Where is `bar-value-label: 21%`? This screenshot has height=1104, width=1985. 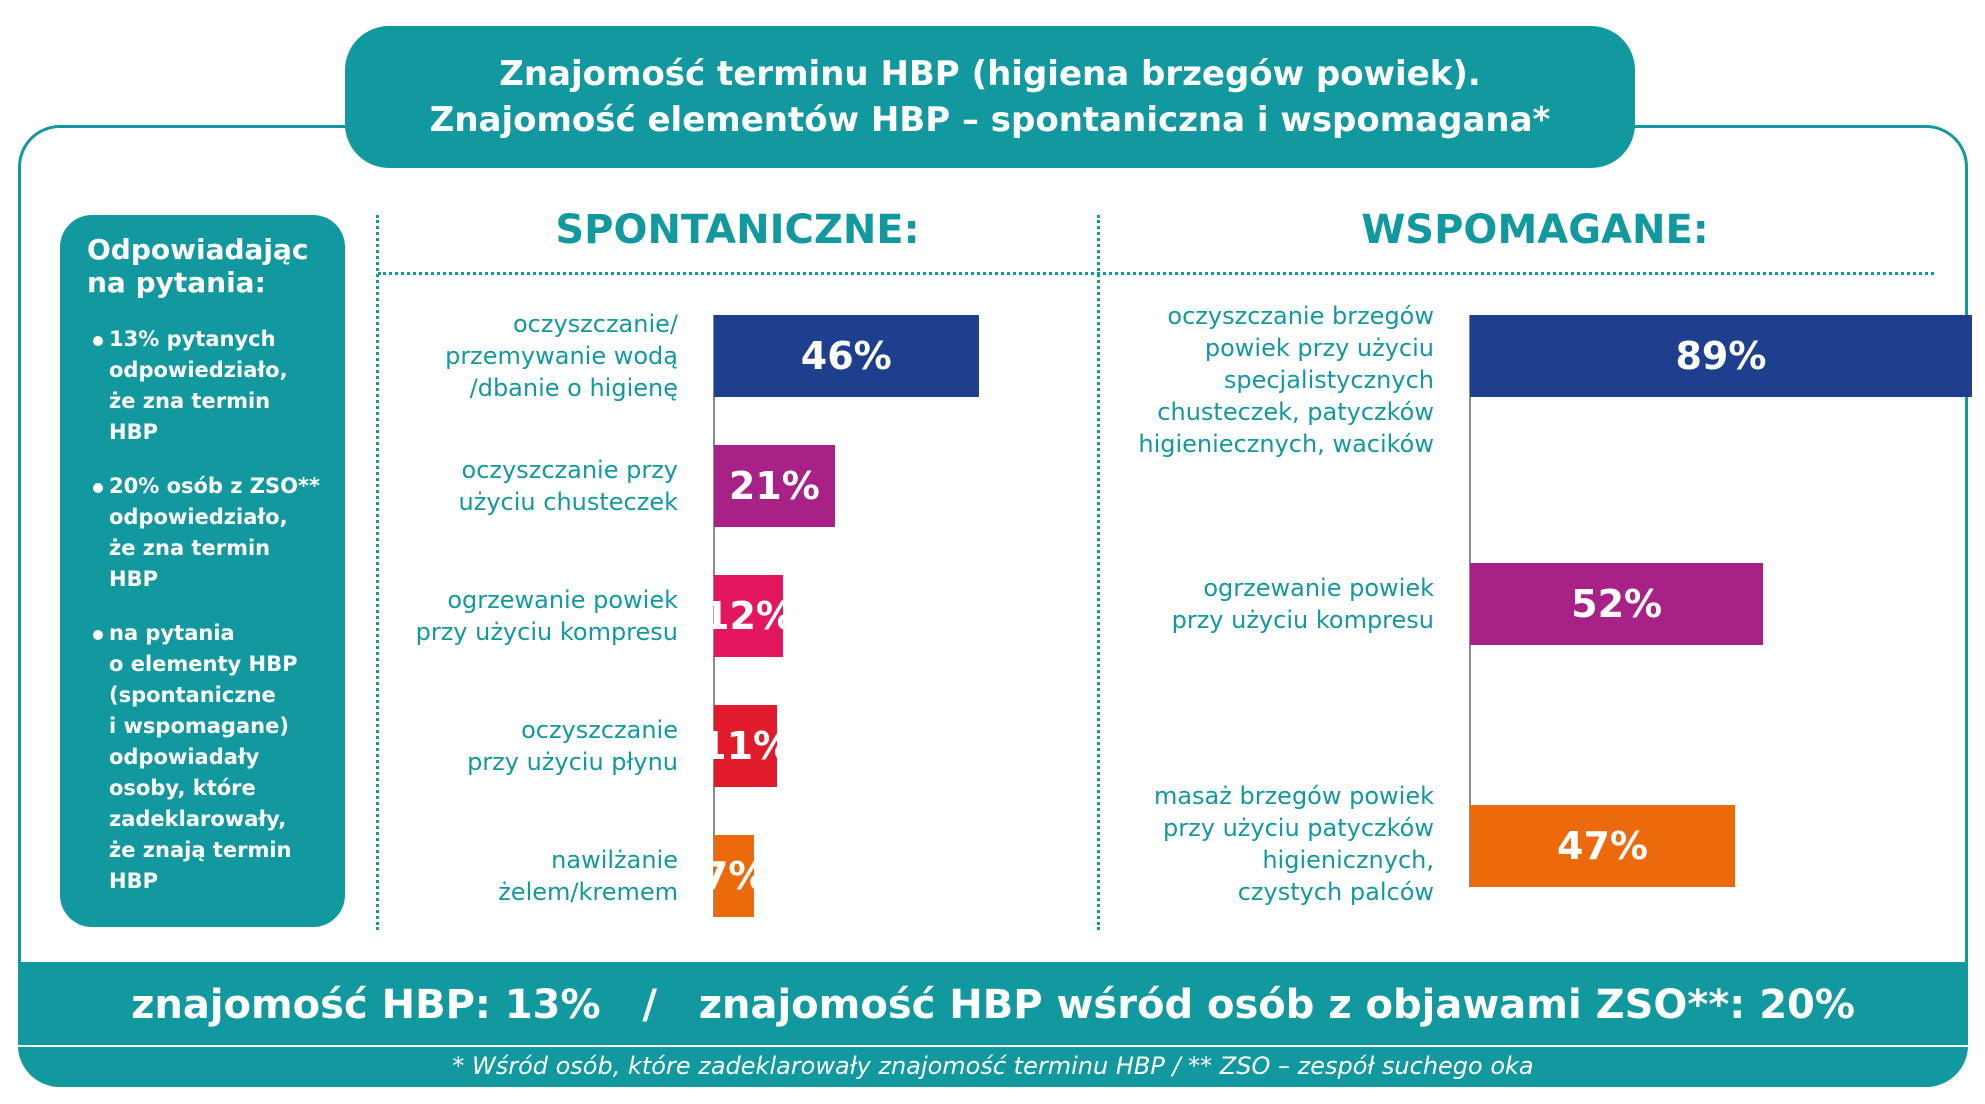
bar-value-label: 21% is located at coordinates (774, 486).